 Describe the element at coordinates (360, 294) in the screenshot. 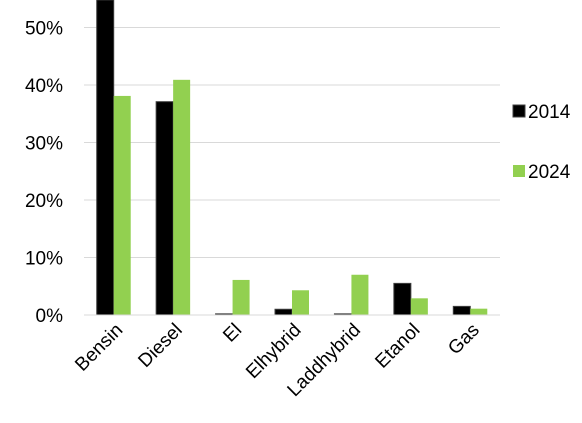

I see `bar-2024-laddhybrid` at that location.